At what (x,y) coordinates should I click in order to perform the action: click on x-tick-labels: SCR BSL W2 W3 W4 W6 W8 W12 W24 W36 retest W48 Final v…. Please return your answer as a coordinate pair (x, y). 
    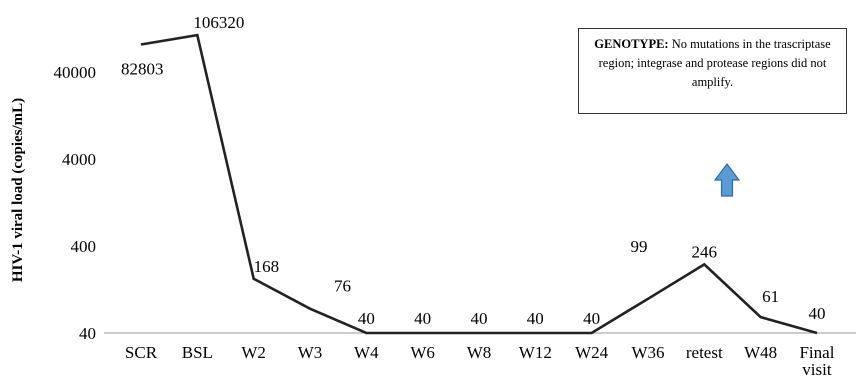
    Looking at the image, I should click on (480, 360).